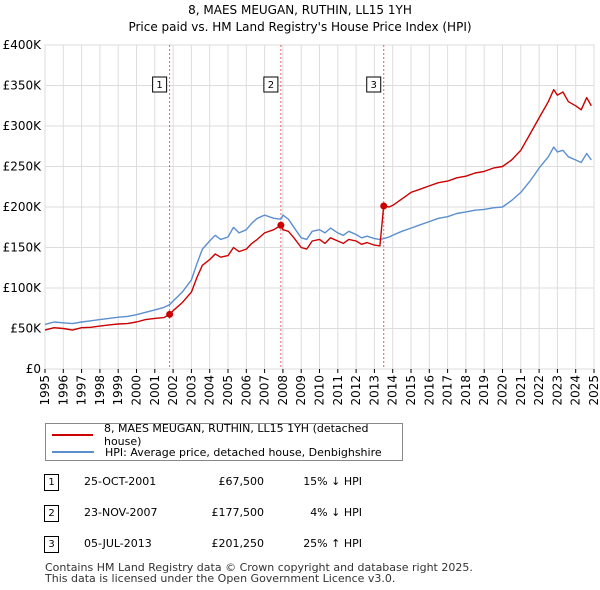  Describe the element at coordinates (336, 512) in the screenshot. I see `transaction-hpi-change: 4% ↓ HPI` at that location.